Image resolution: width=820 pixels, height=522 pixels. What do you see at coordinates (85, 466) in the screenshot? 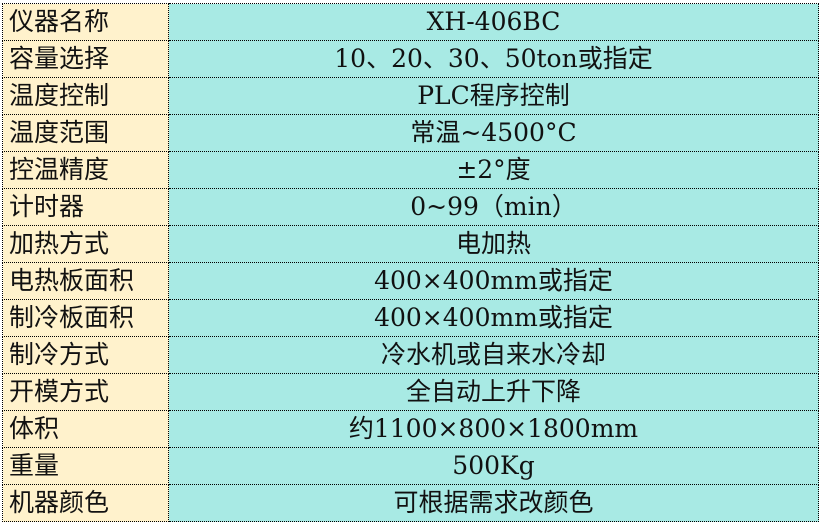
I see `spec-label-cell: 重量` at bounding box center [85, 466].